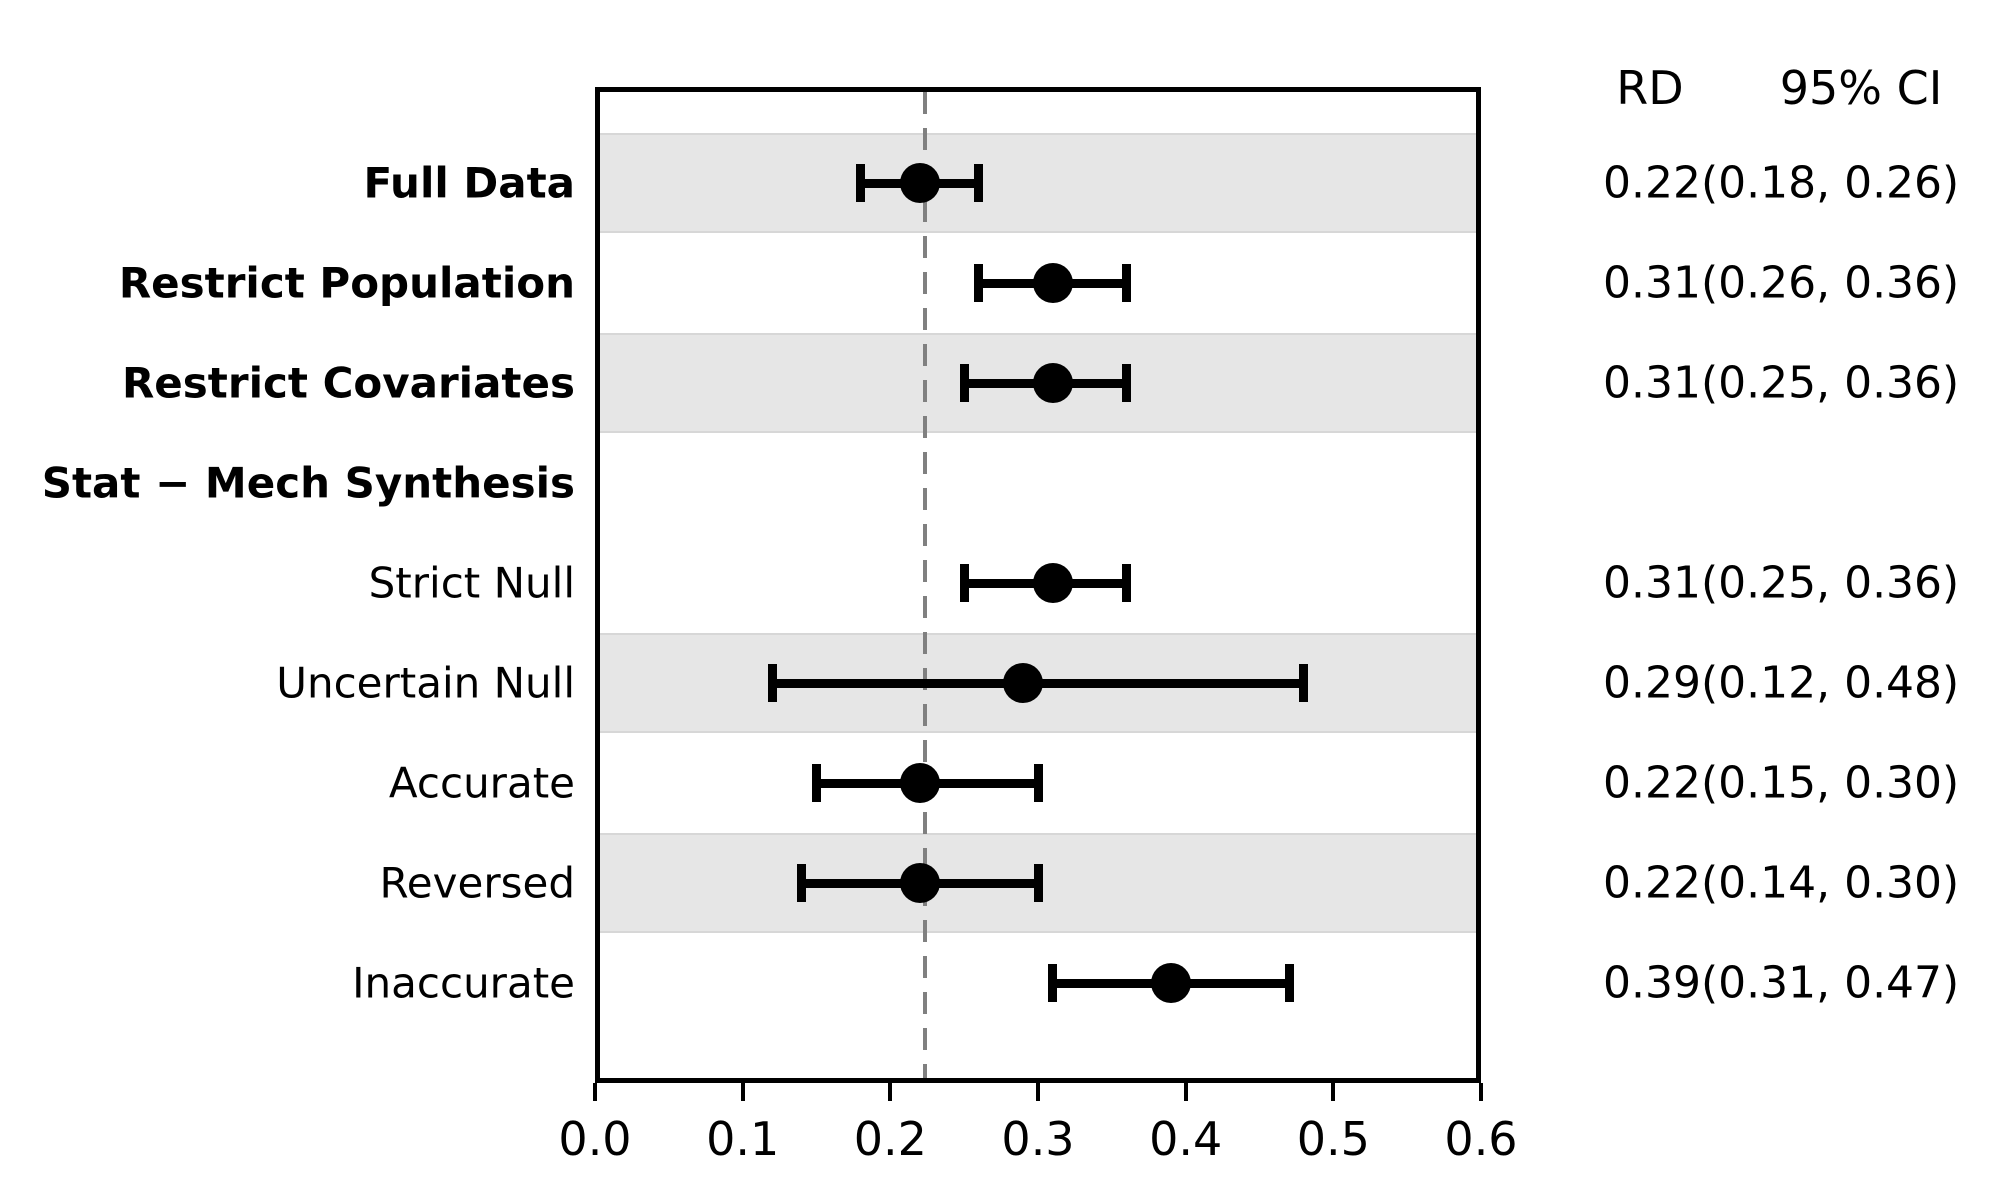 Image resolution: width=2007 pixels, height=1200 pixels. I want to click on value-label: 0.22(0.18, 0.26), so click(1781, 183).